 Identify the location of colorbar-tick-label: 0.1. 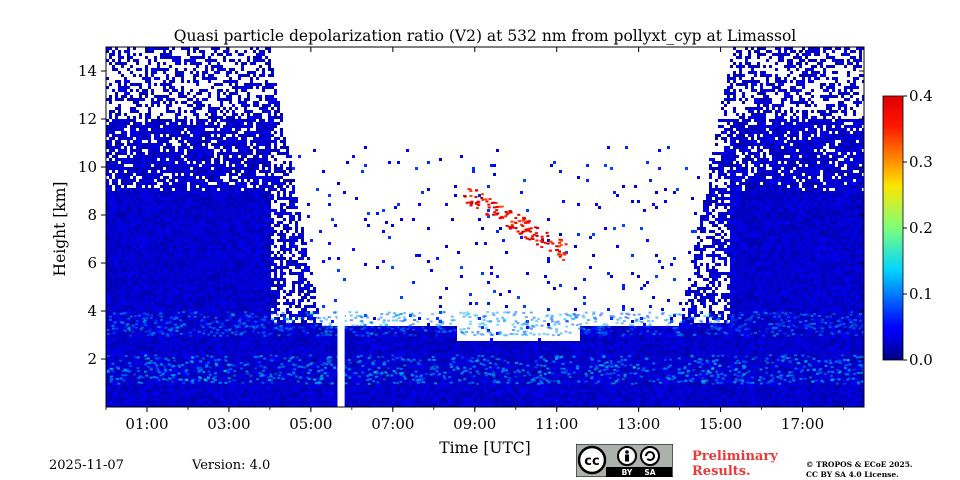
(921, 294).